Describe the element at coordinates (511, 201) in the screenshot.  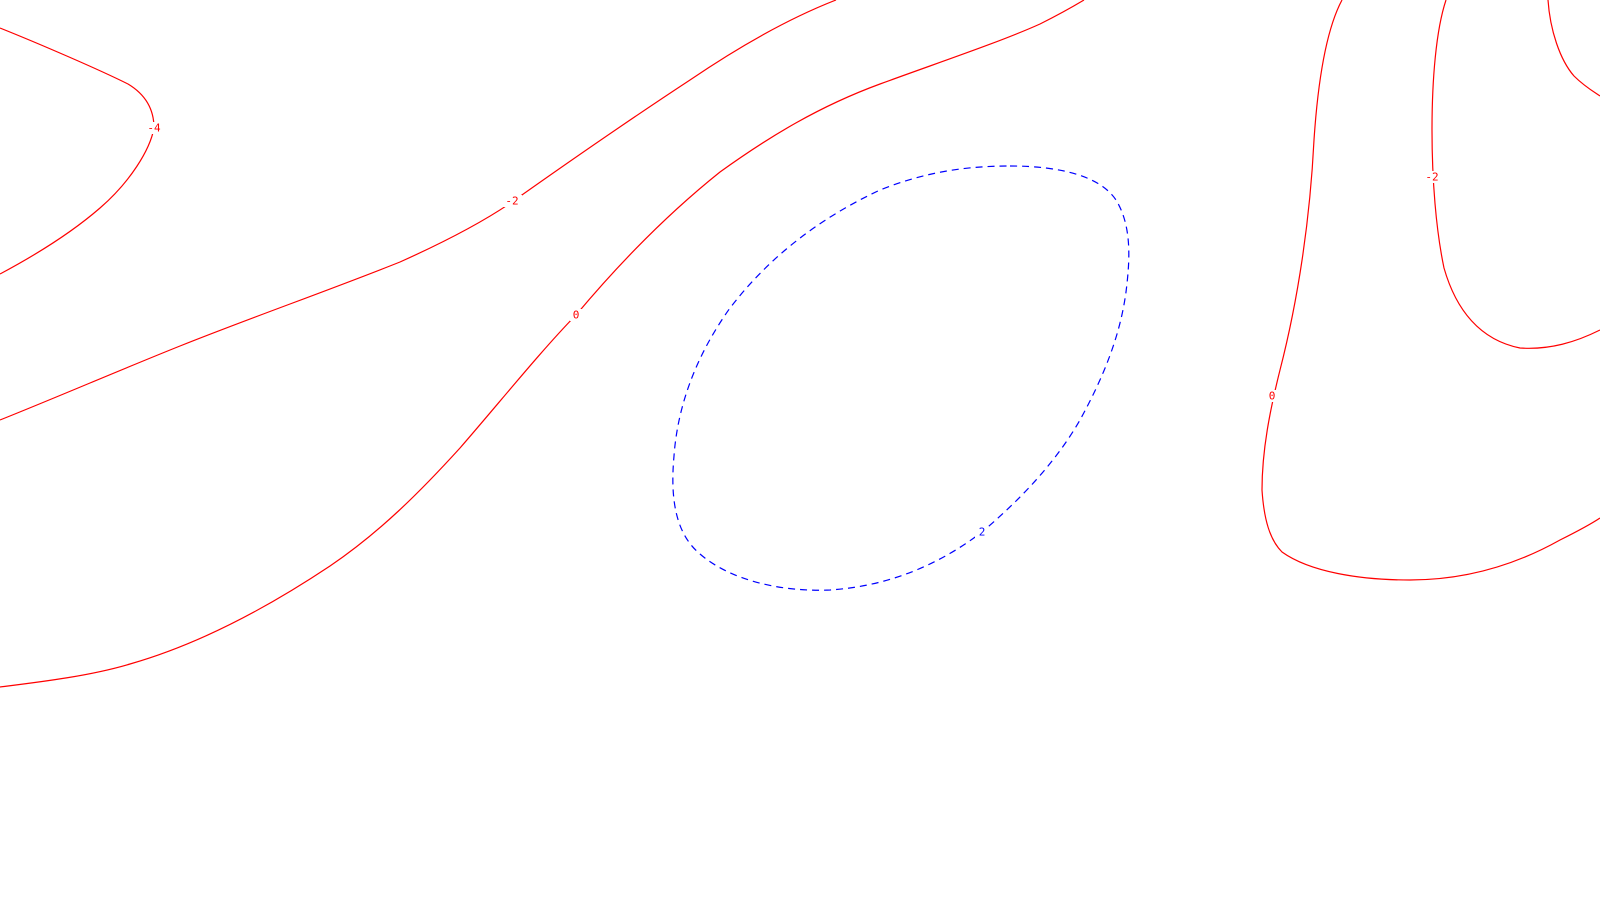
I see `contour-label-minus2: -2` at that location.